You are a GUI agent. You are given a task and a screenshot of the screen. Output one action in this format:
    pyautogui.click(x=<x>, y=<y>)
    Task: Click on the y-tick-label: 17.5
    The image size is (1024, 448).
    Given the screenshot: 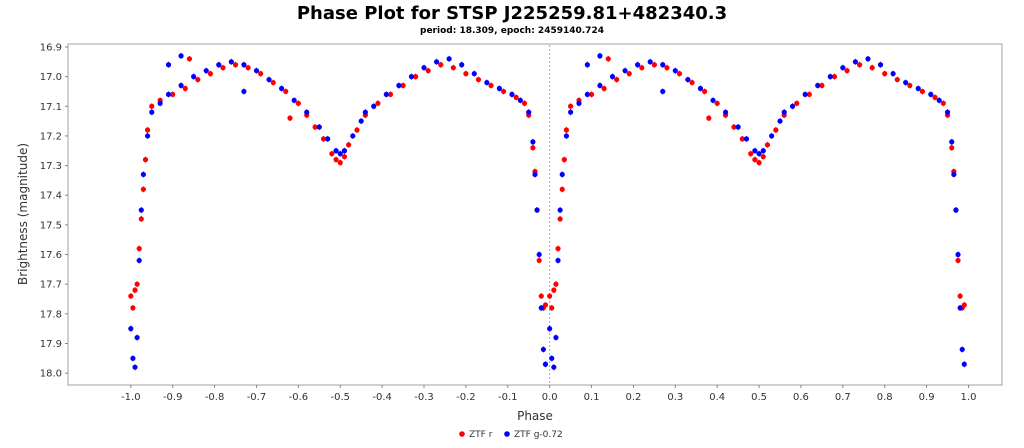 What is the action you would take?
    pyautogui.click(x=51, y=225)
    